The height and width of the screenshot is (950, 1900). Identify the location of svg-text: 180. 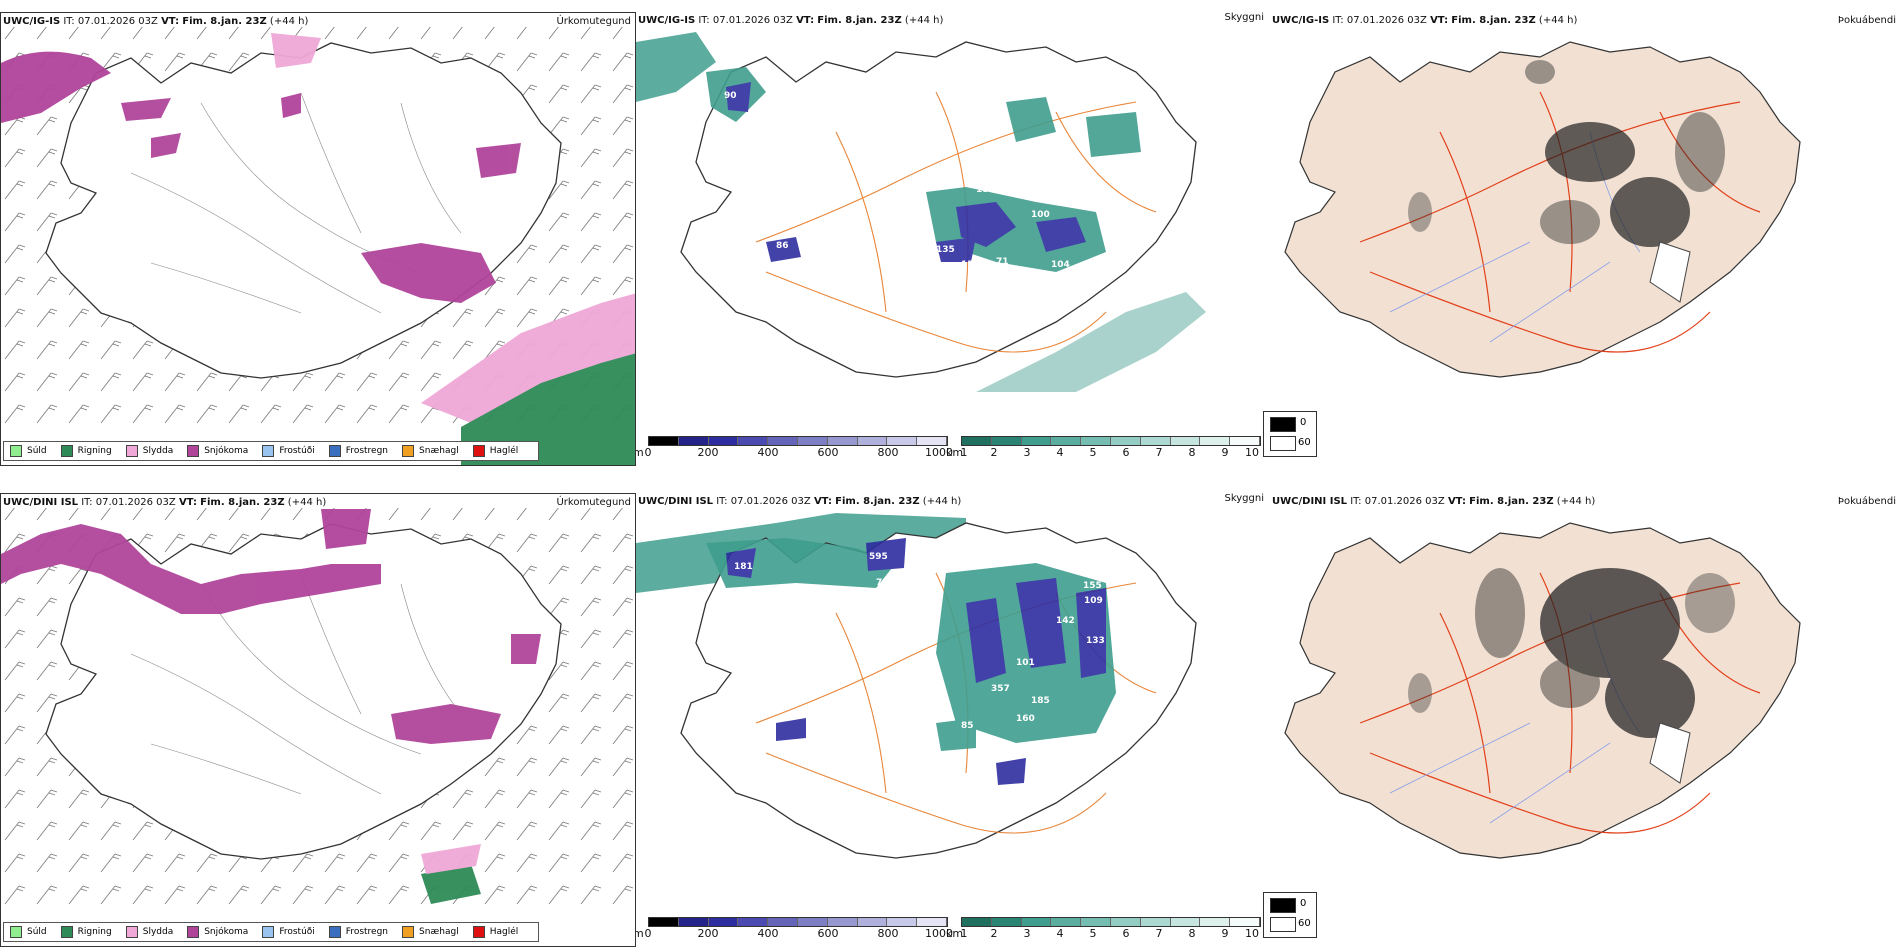
(985, 190).